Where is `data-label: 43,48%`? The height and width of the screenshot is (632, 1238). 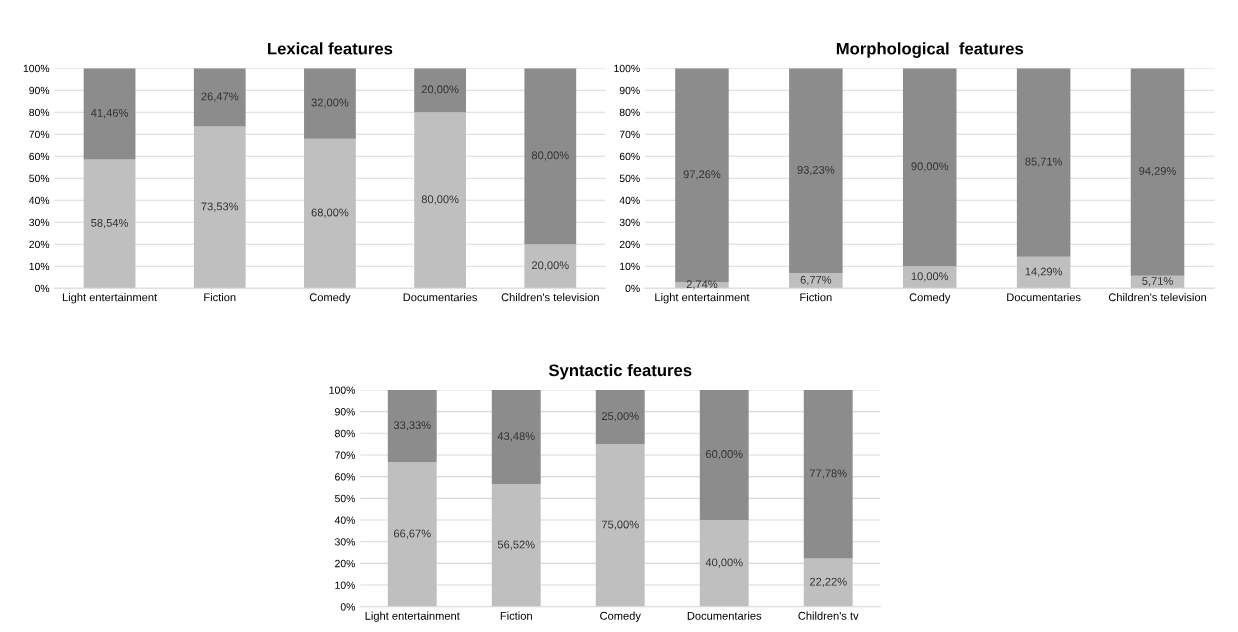 data-label: 43,48% is located at coordinates (516, 437).